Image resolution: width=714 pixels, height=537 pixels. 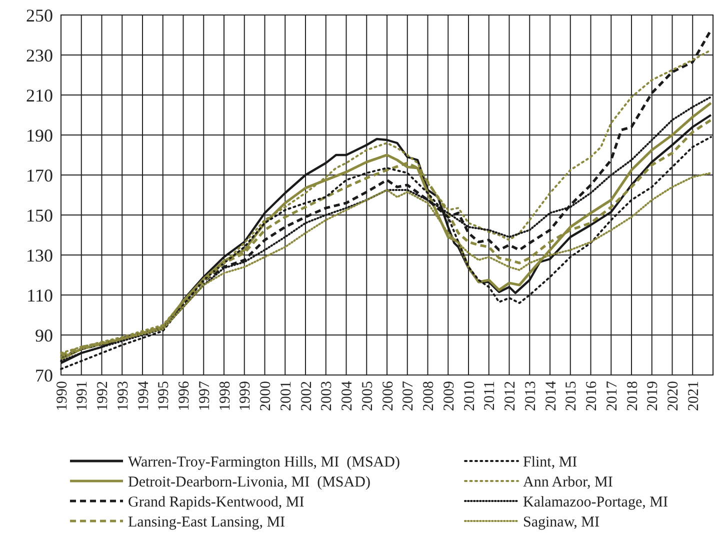 I want to click on x-tick-label: 2001, so click(x=286, y=396).